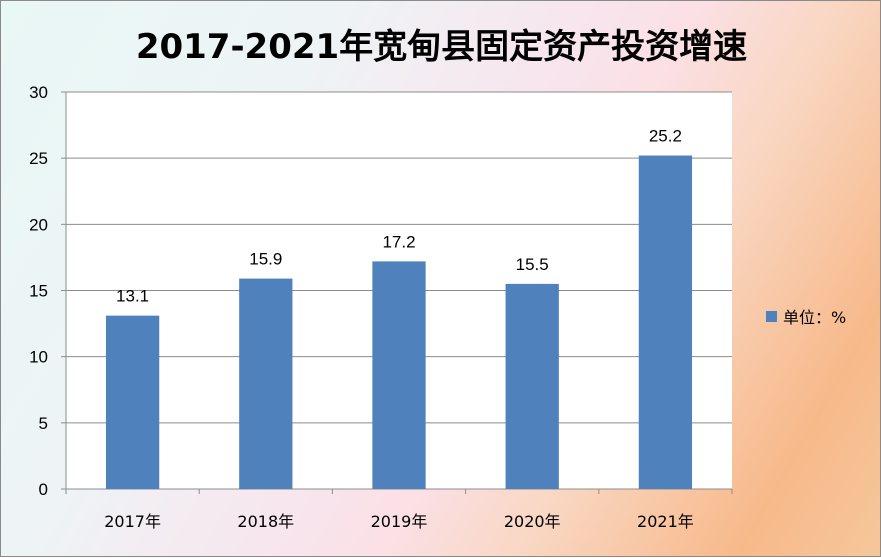 The image size is (881, 558). Describe the element at coordinates (532, 521) in the screenshot. I see `x-tick-label: 2020年` at that location.